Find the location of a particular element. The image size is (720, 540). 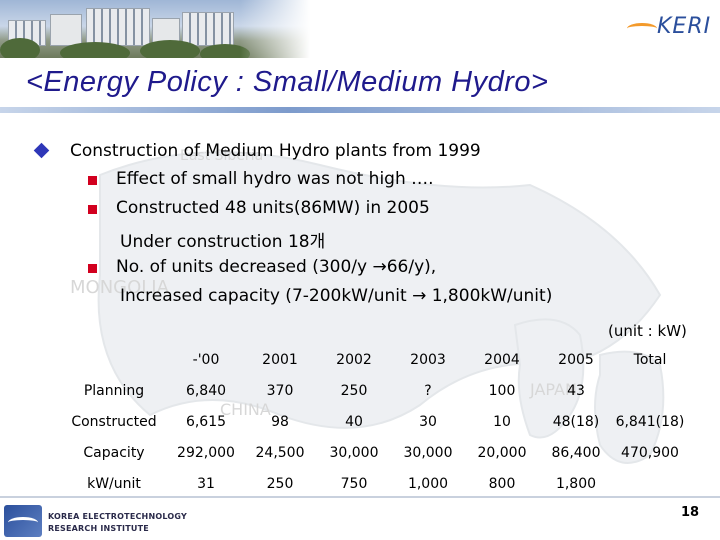

table-cell: 370 is located at coordinates (280, 390).